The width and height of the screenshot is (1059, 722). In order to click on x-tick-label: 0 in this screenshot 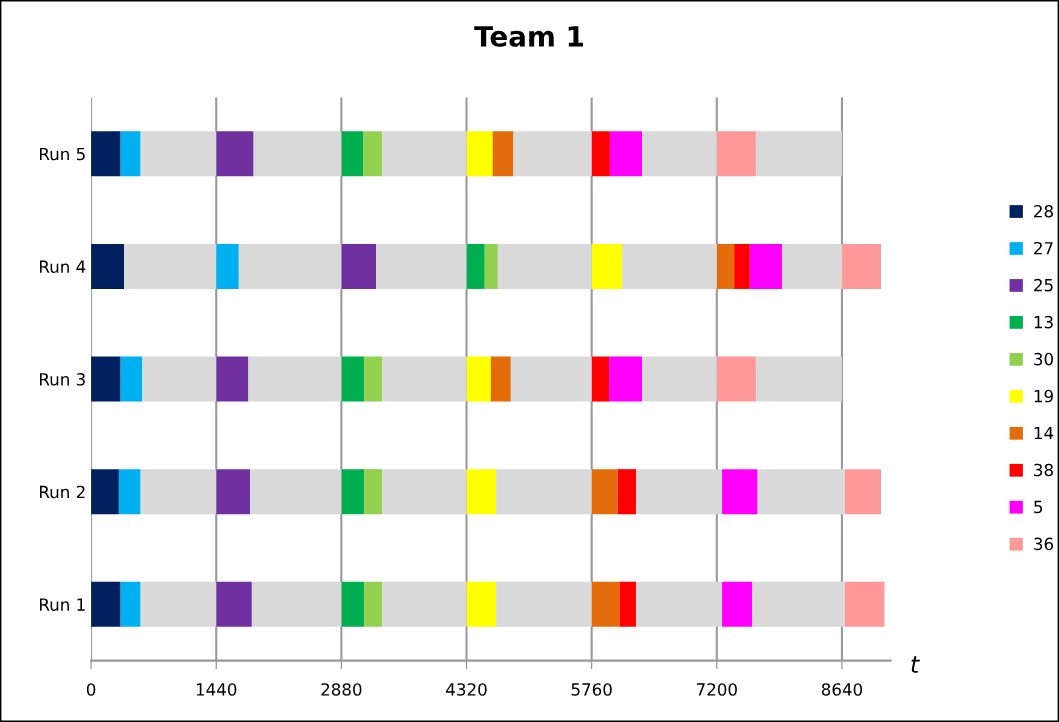, I will do `click(91, 689)`.